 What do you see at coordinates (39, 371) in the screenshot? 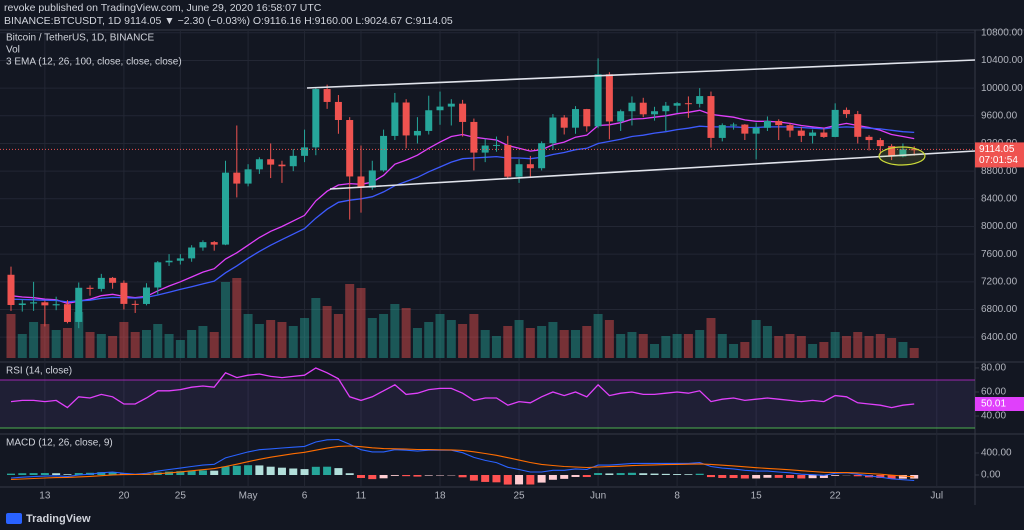
I see `rsi-title: RSI (14, close)` at bounding box center [39, 371].